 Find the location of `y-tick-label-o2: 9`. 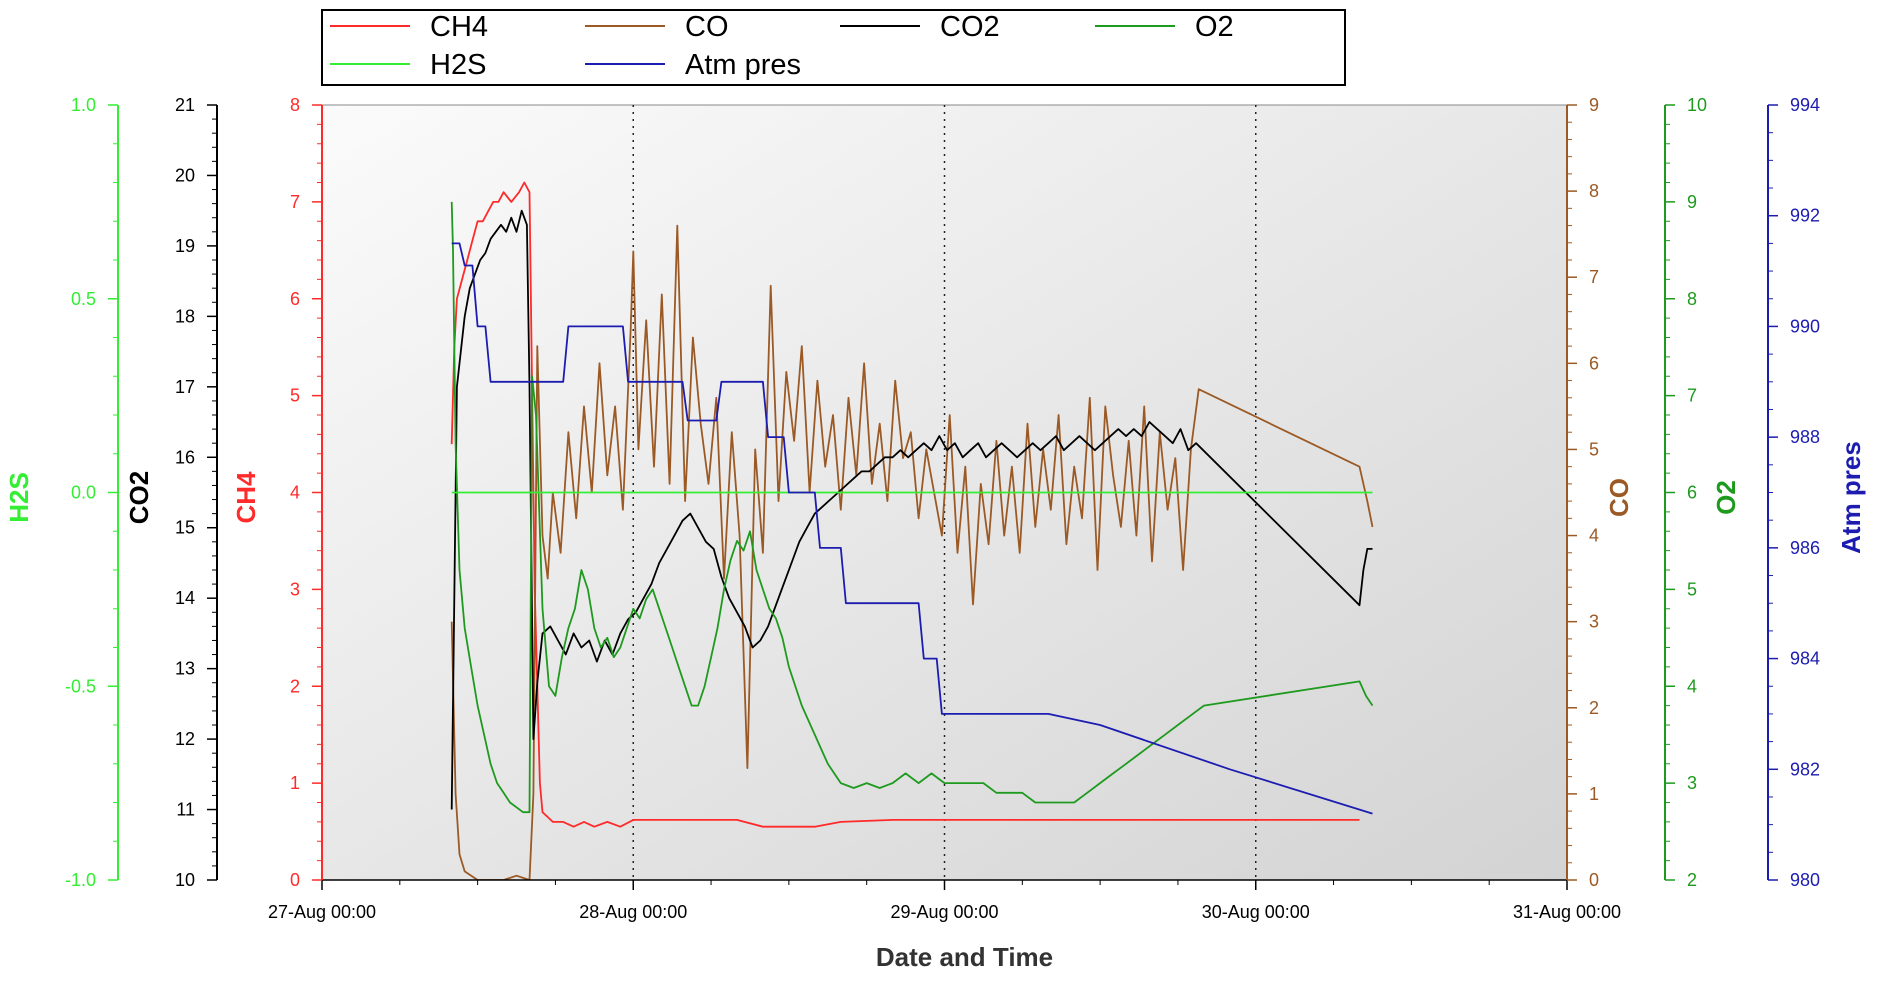

y-tick-label-o2: 9 is located at coordinates (1692, 202).